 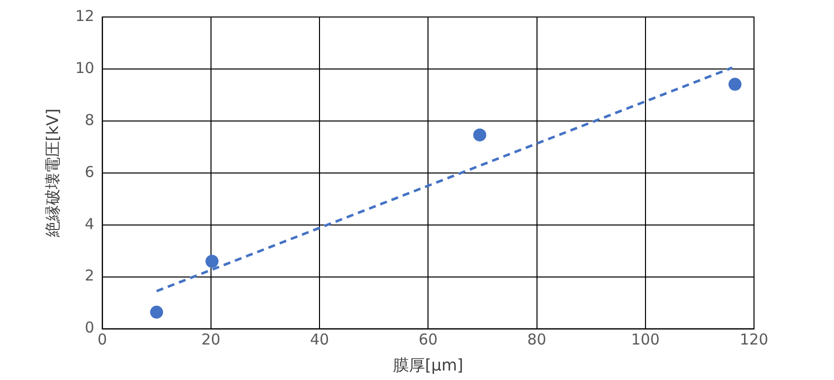 What do you see at coordinates (428, 365) in the screenshot?
I see `x-axis-title: 膜厚[μm]` at bounding box center [428, 365].